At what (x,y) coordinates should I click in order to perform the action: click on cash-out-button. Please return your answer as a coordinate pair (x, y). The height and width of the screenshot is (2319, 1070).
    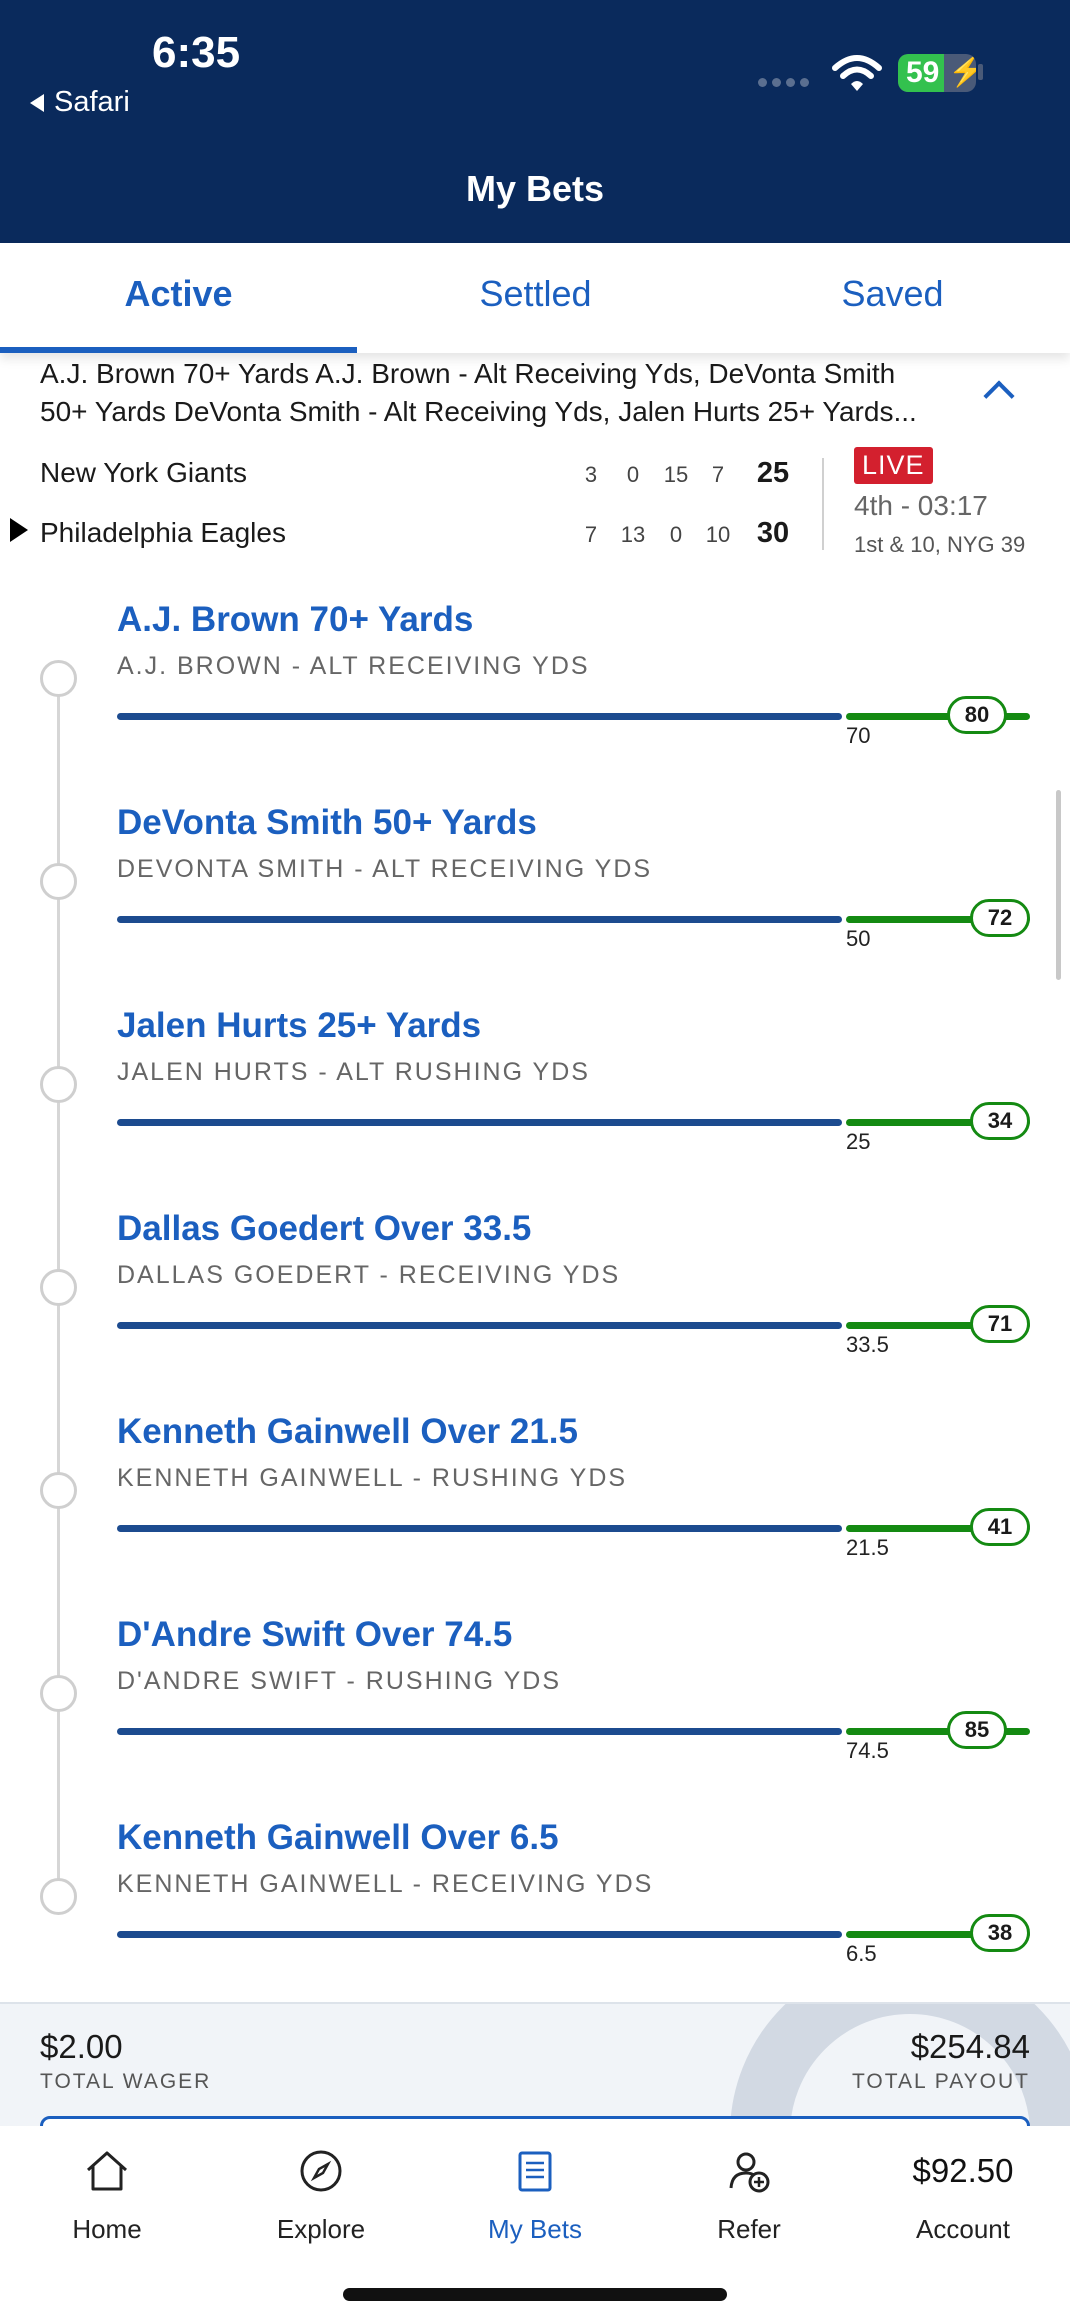
    Looking at the image, I should click on (535, 2121).